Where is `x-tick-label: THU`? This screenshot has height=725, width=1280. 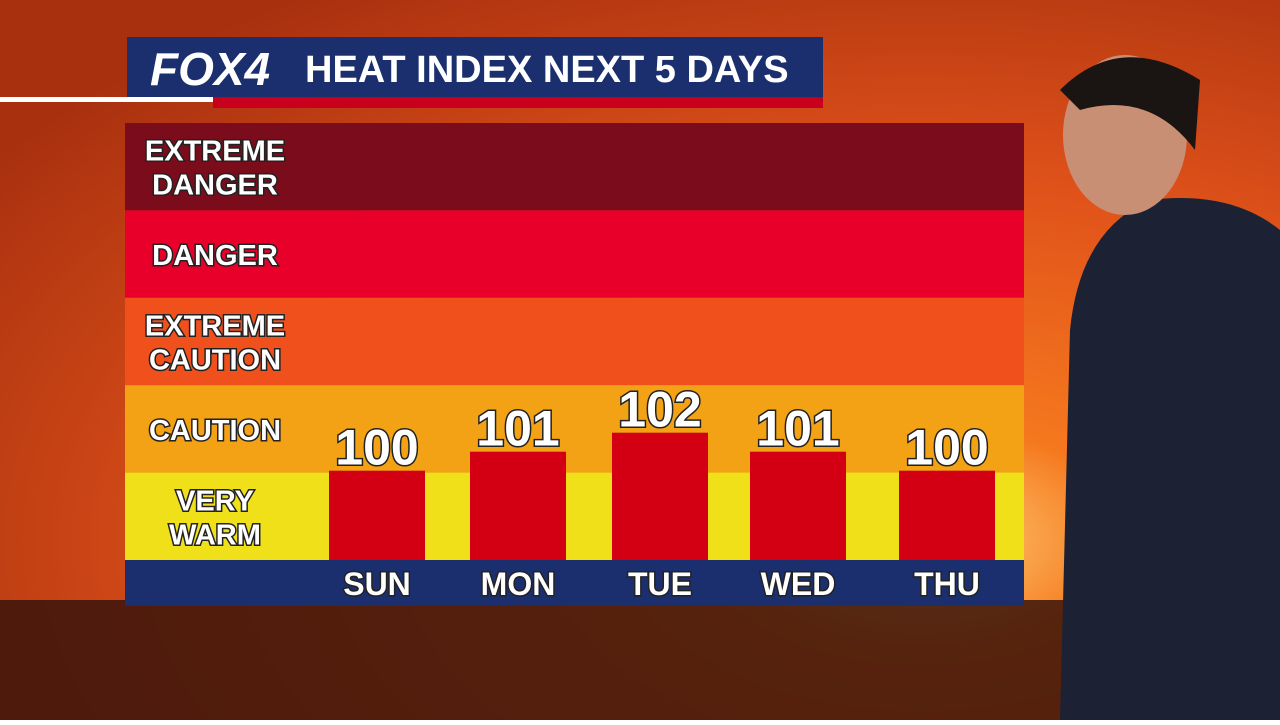 x-tick-label: THU is located at coordinates (947, 584).